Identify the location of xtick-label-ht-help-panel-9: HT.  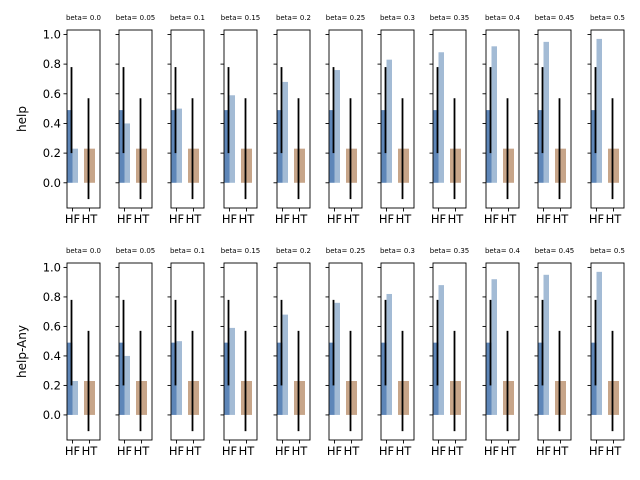
(561, 219).